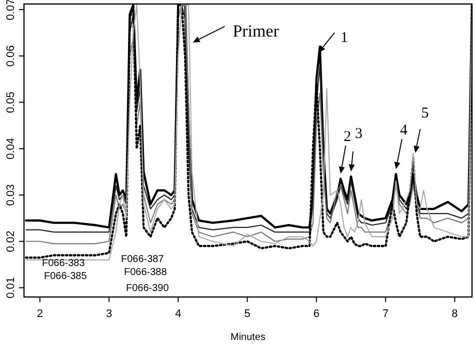 This screenshot has width=474, height=346. I want to click on annotation: 5, so click(425, 113).